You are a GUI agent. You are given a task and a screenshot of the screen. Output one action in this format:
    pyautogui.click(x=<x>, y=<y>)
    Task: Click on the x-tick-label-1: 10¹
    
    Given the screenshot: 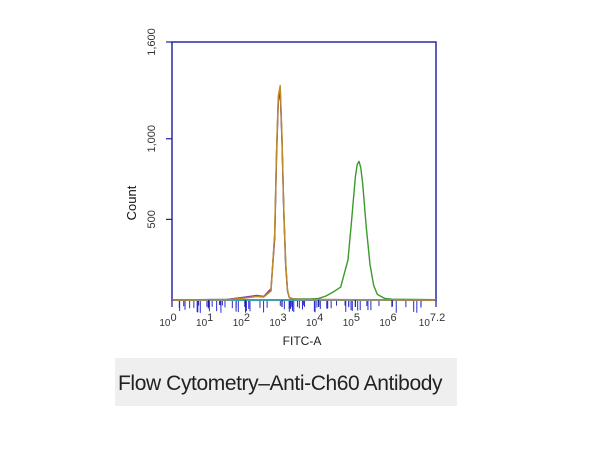 What is the action you would take?
    pyautogui.click(x=204, y=320)
    